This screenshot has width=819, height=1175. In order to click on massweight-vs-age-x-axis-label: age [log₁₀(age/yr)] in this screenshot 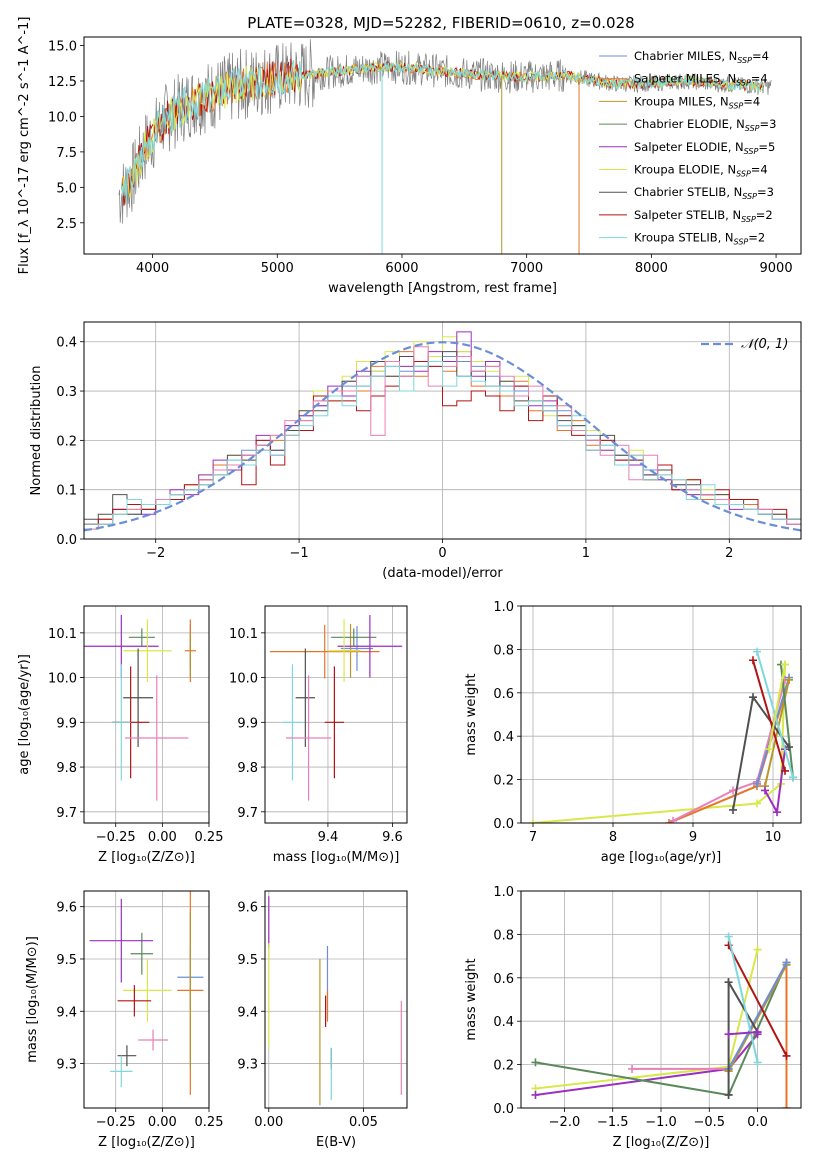, I will do `click(661, 857)`.